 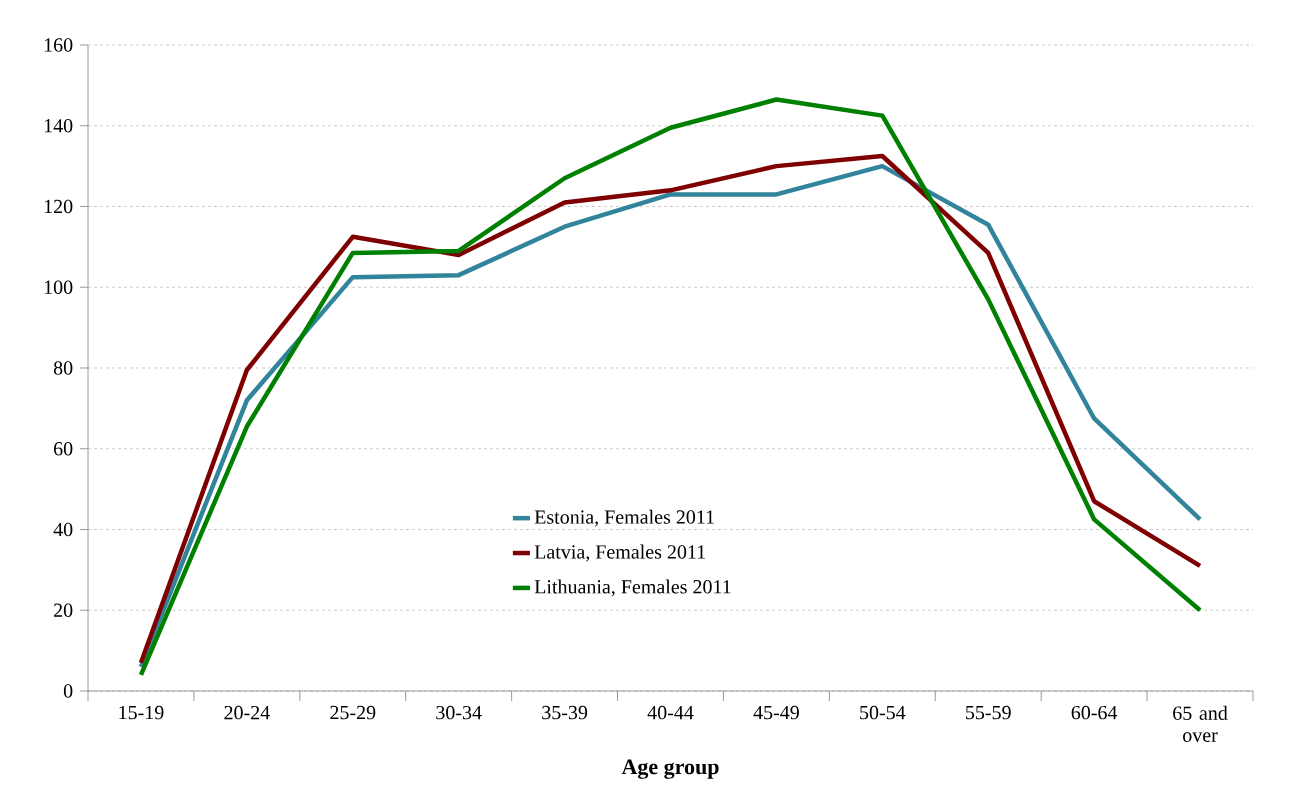 What do you see at coordinates (58, 45) in the screenshot?
I see `y-tick-label: 160` at bounding box center [58, 45].